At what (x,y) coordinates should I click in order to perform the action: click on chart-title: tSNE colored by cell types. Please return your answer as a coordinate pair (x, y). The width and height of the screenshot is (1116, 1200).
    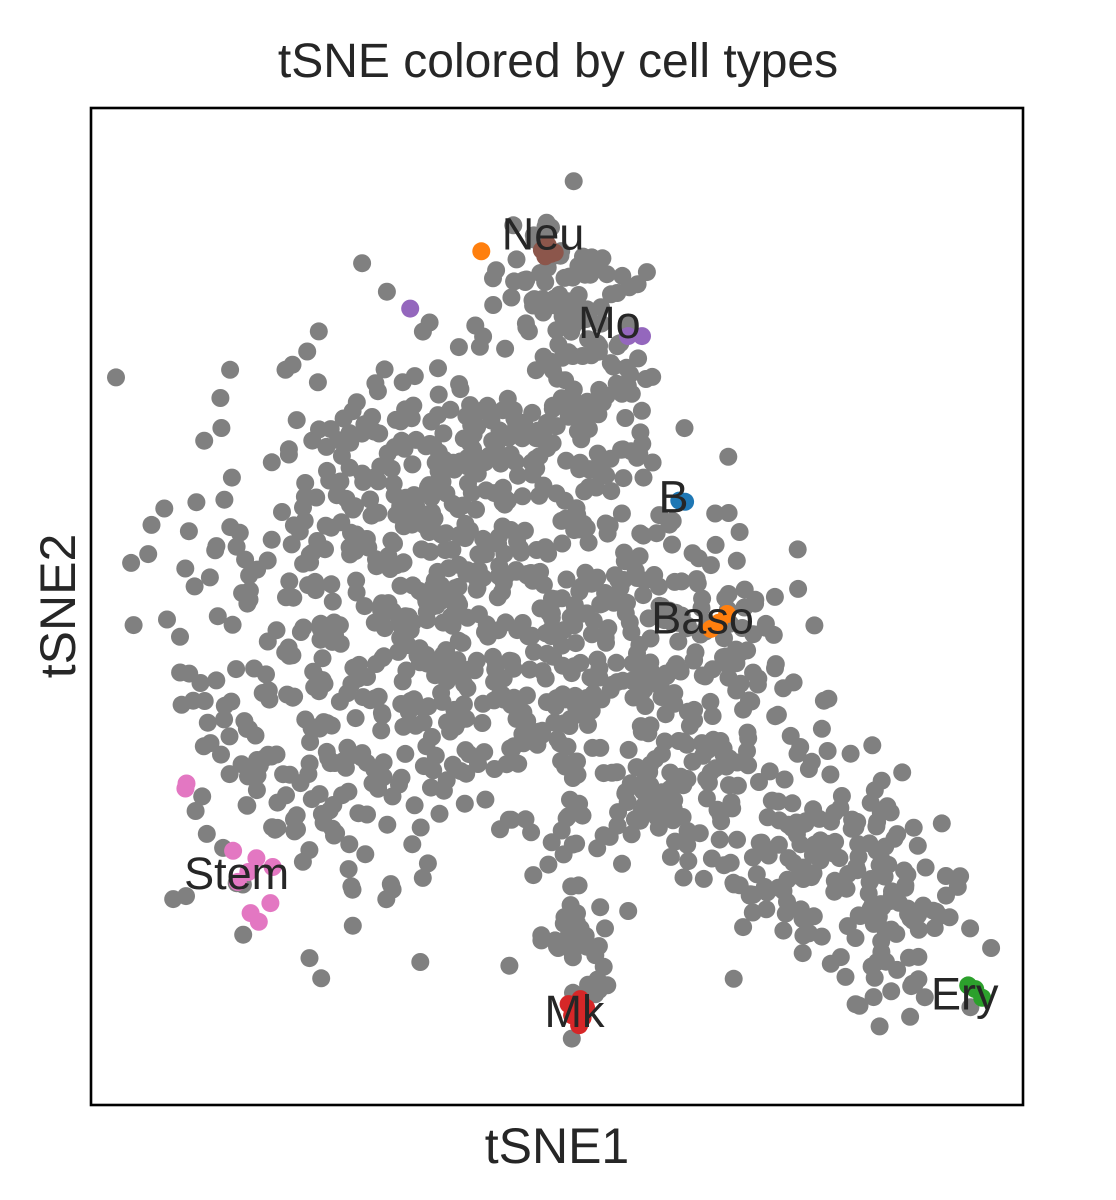
    Looking at the image, I should click on (558, 61).